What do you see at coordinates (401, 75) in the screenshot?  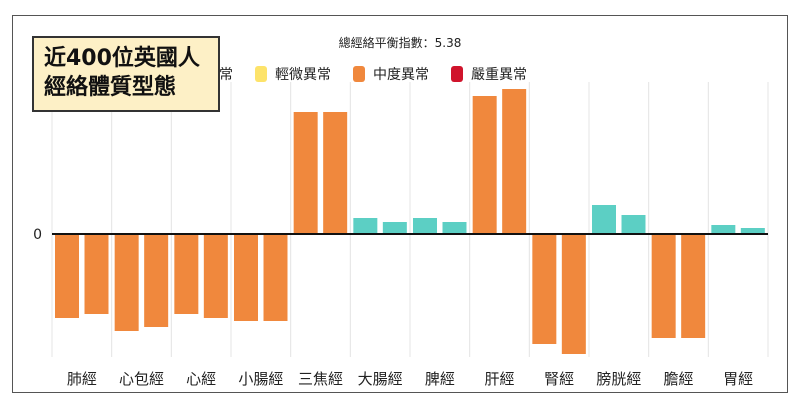 I see `legend-label: 中度異常` at bounding box center [401, 75].